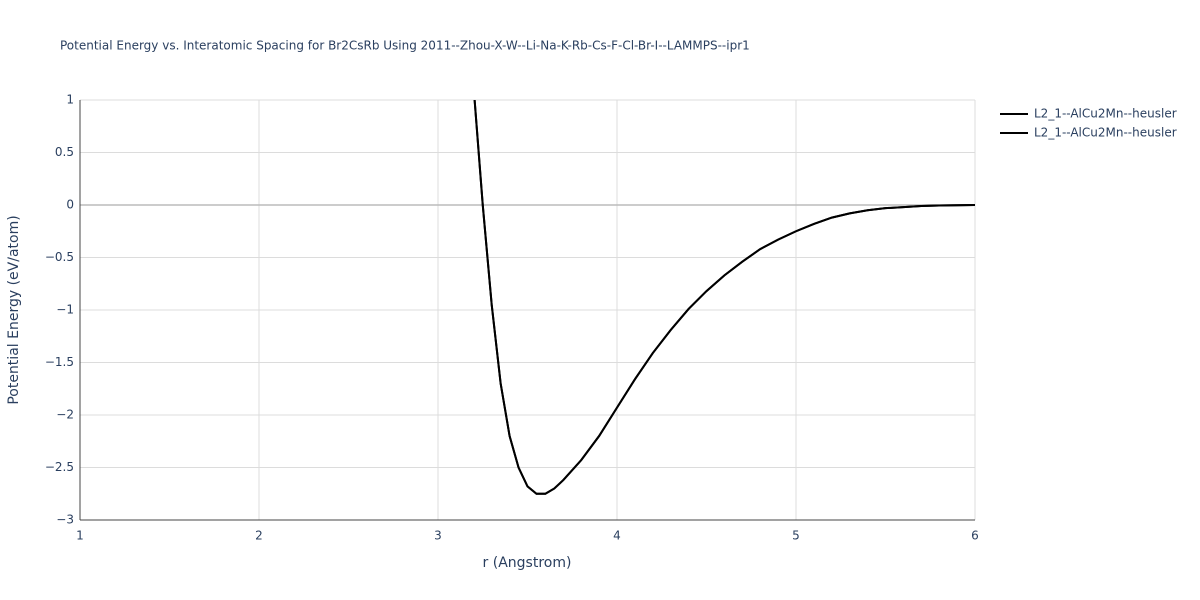 The width and height of the screenshot is (1200, 600). What do you see at coordinates (80, 536) in the screenshot?
I see `x-tick-label: 1` at bounding box center [80, 536].